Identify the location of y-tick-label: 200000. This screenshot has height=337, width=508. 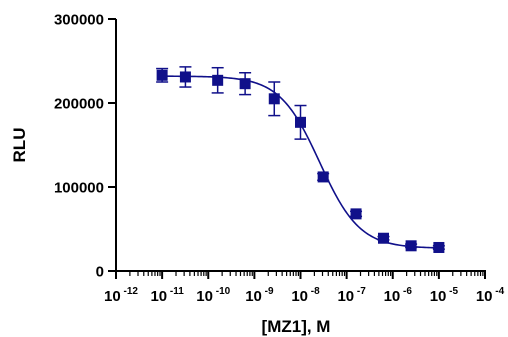
(79, 104).